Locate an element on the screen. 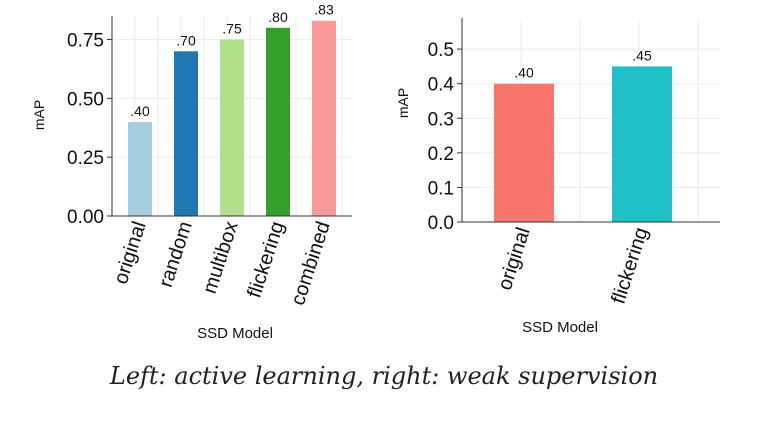 Image resolution: width=768 pixels, height=426 pixels. data-label: .75 is located at coordinates (232, 29).